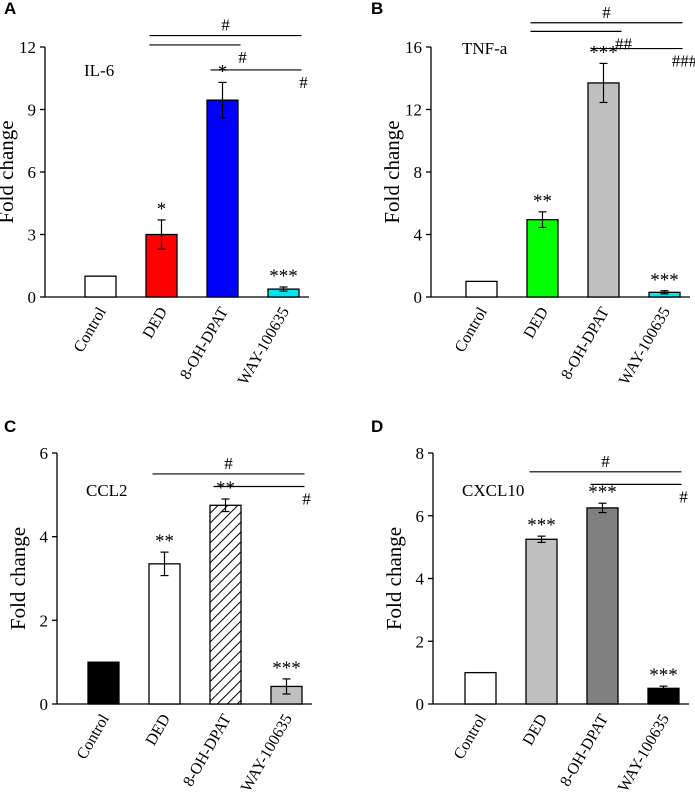  What do you see at coordinates (413, 47) in the screenshot?
I see `y-tick-label: 16` at bounding box center [413, 47].